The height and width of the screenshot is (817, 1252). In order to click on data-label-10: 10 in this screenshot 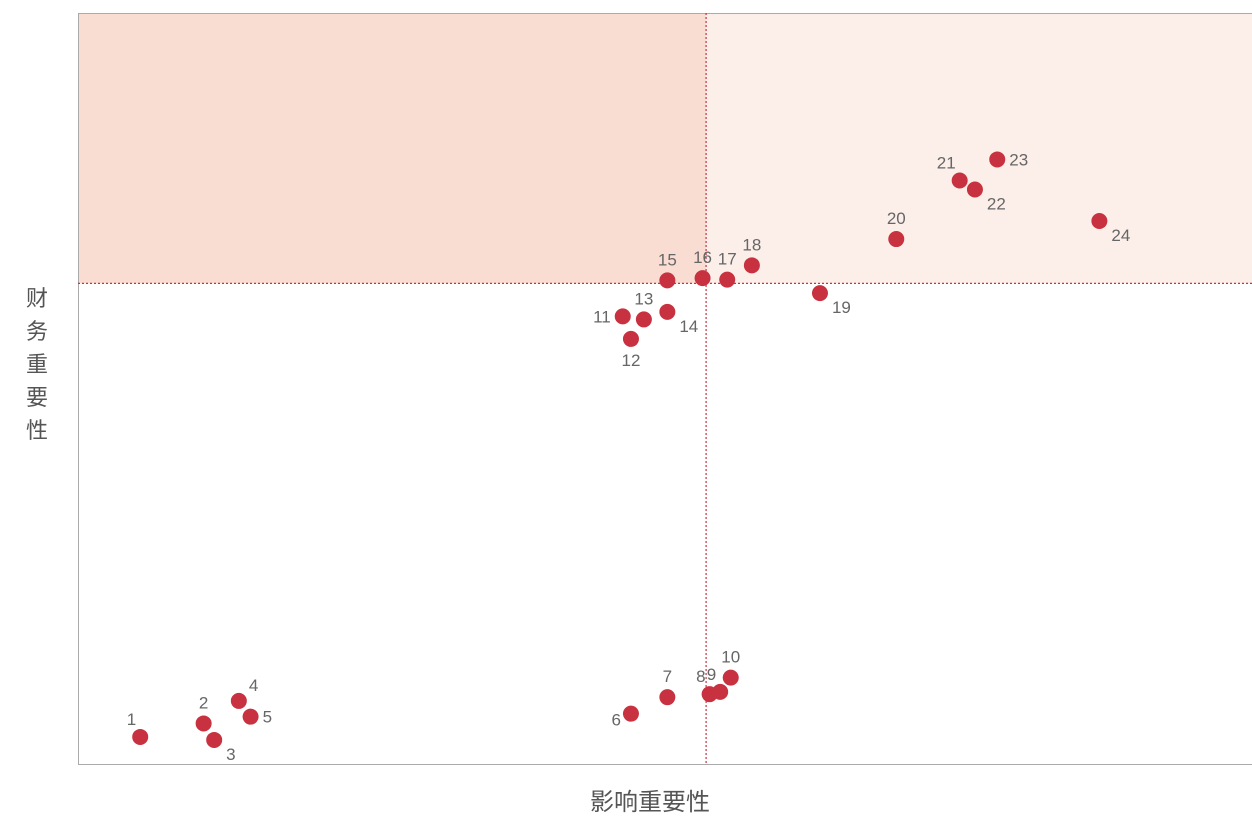, I will do `click(730, 657)`.